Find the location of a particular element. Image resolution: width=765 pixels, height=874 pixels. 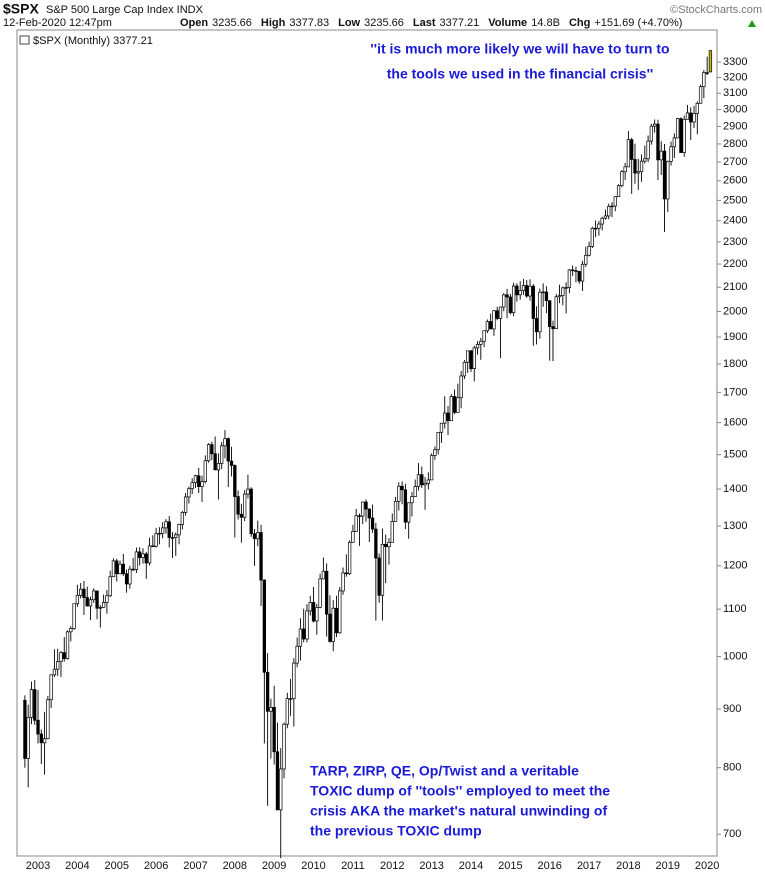

source: ©StockCharts.com is located at coordinates (716, 10).